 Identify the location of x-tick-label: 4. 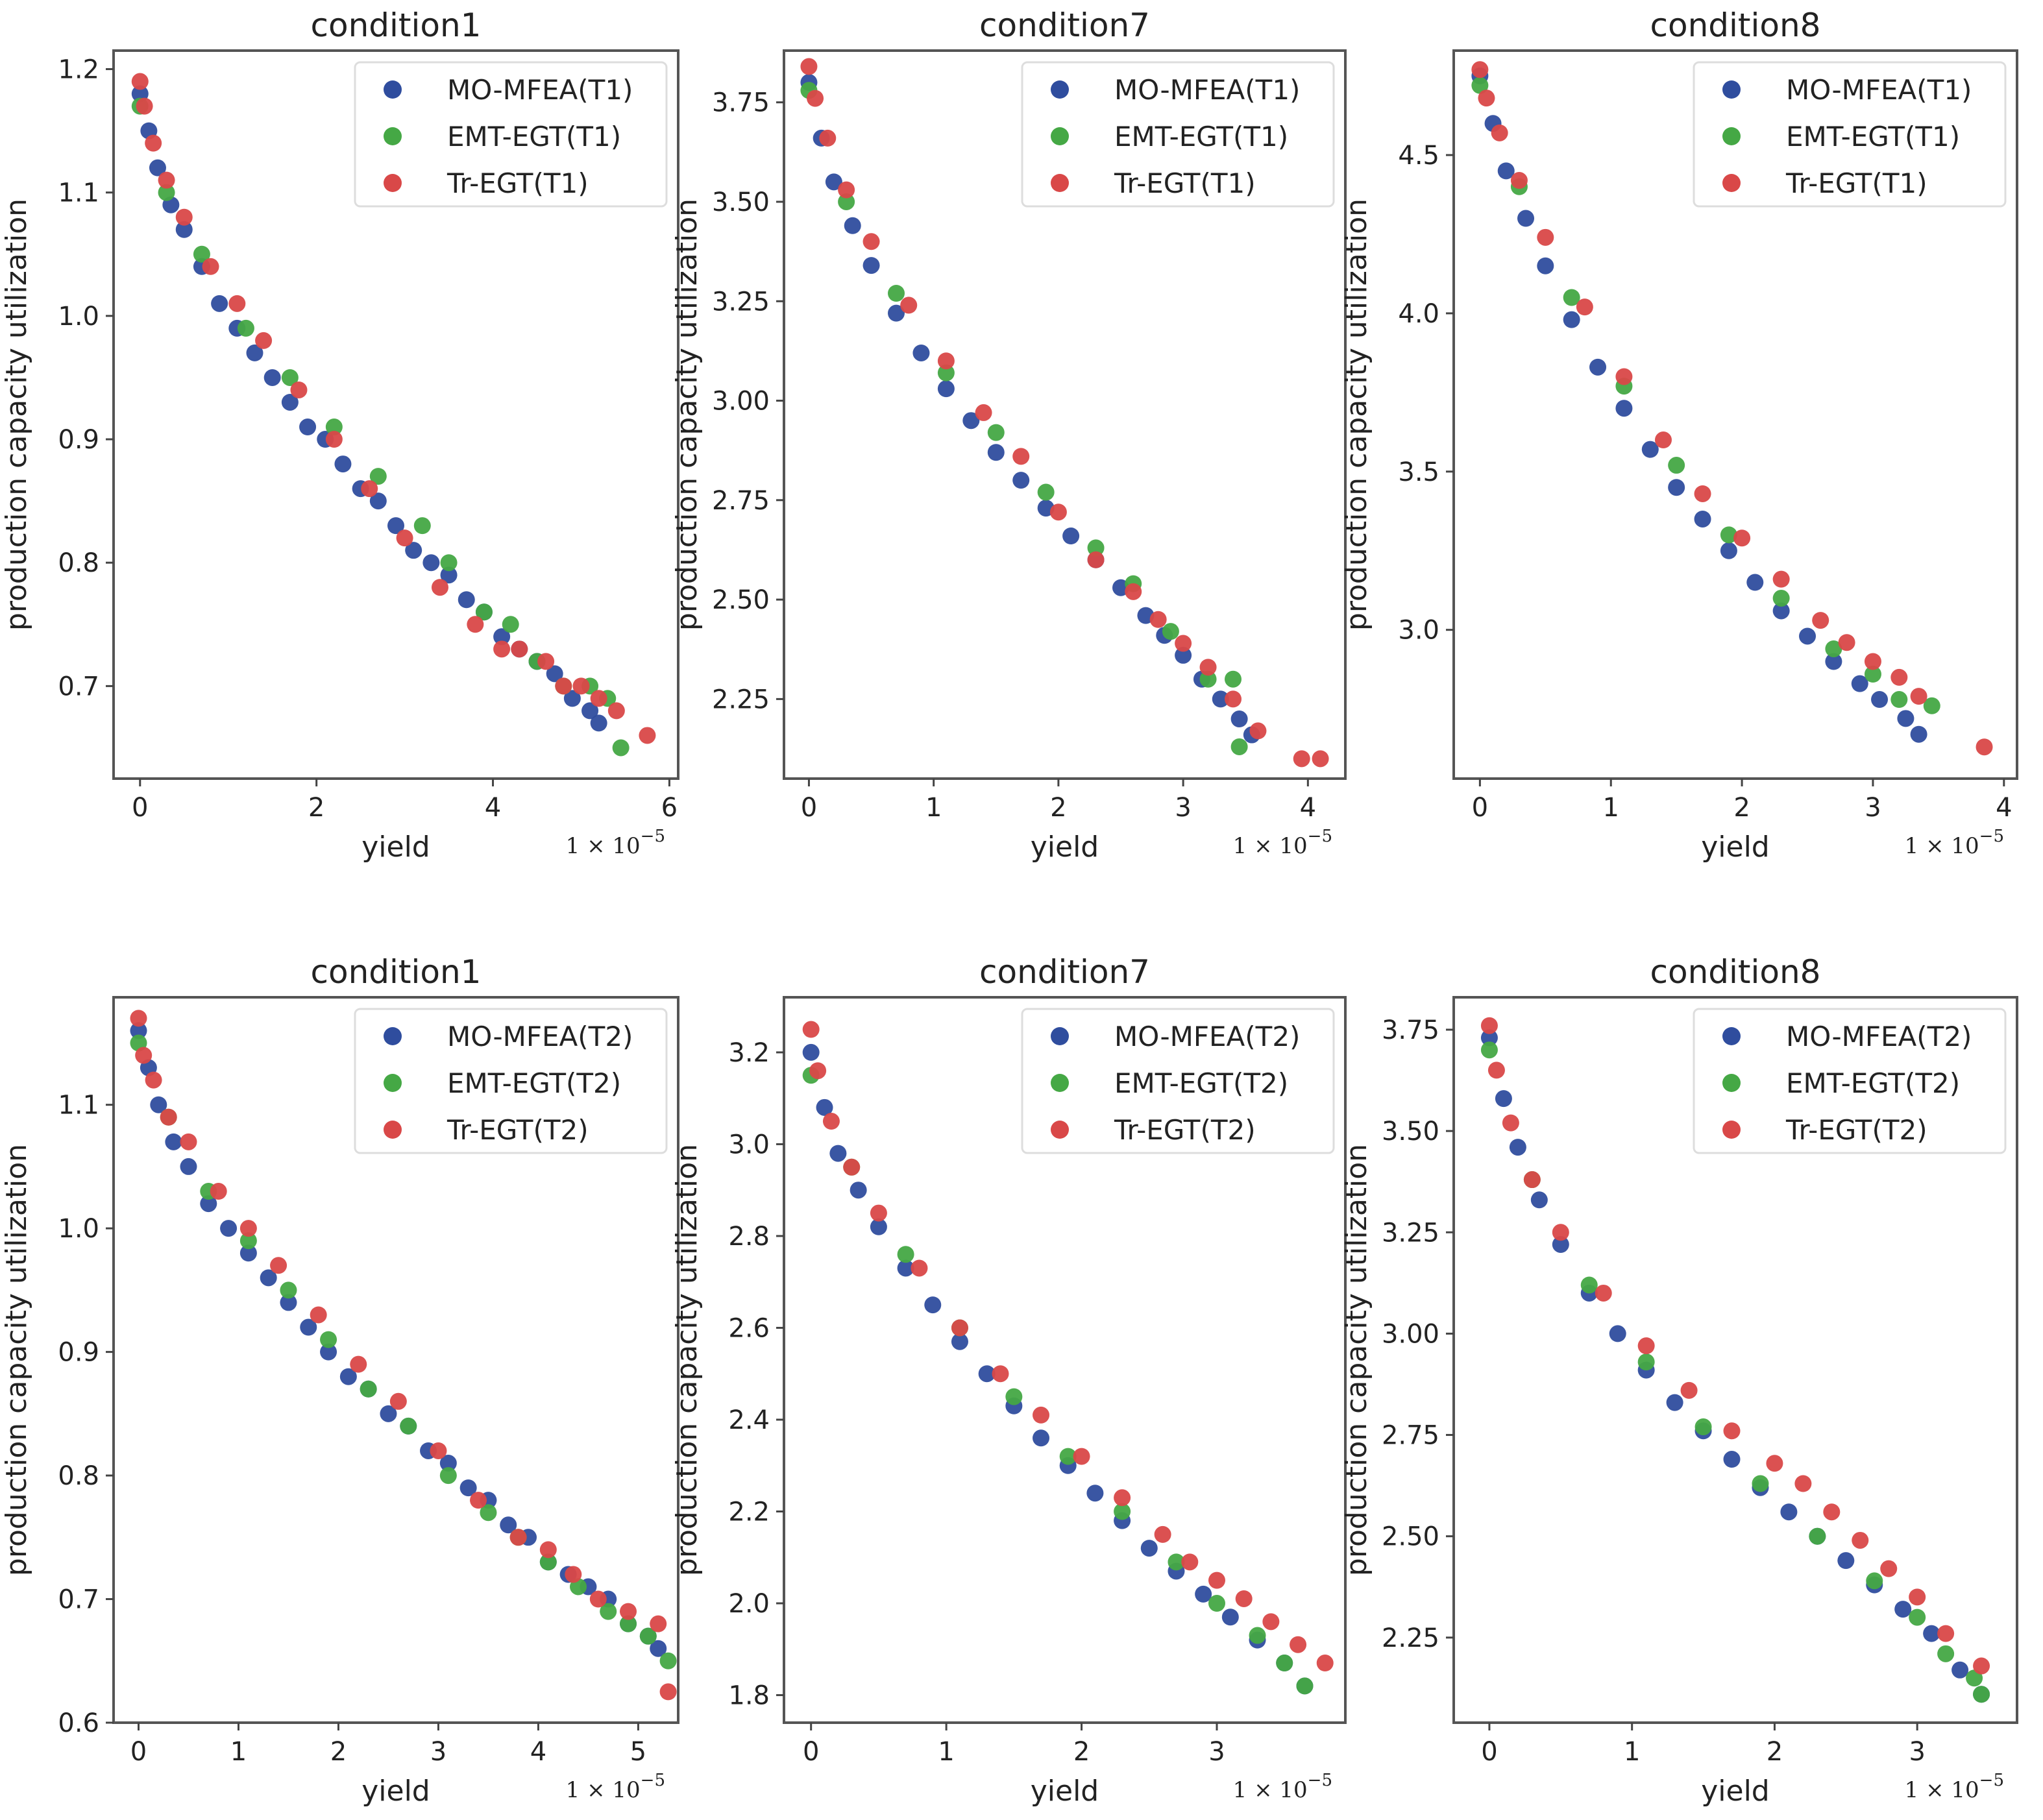
(2004, 808).